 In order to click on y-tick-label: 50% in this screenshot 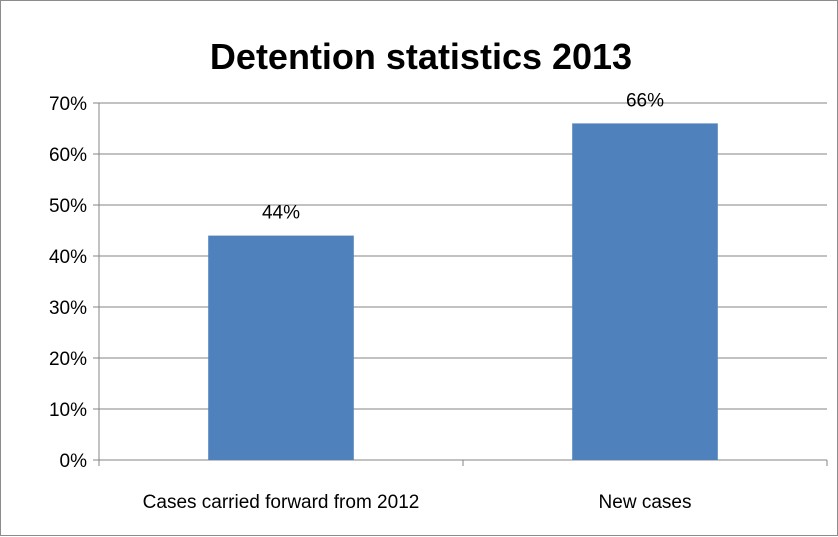, I will do `click(68, 206)`.